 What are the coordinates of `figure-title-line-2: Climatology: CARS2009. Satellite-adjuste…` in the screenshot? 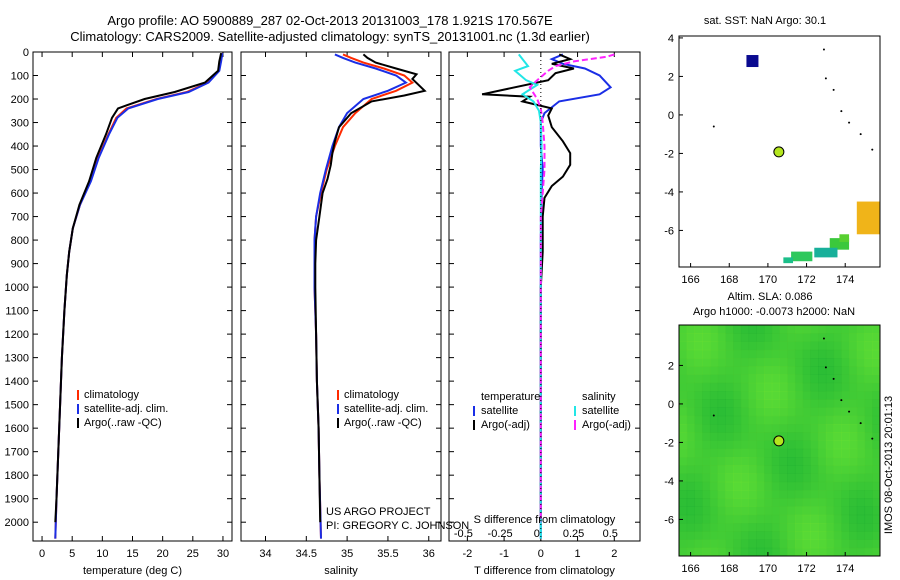 It's located at (330, 36).